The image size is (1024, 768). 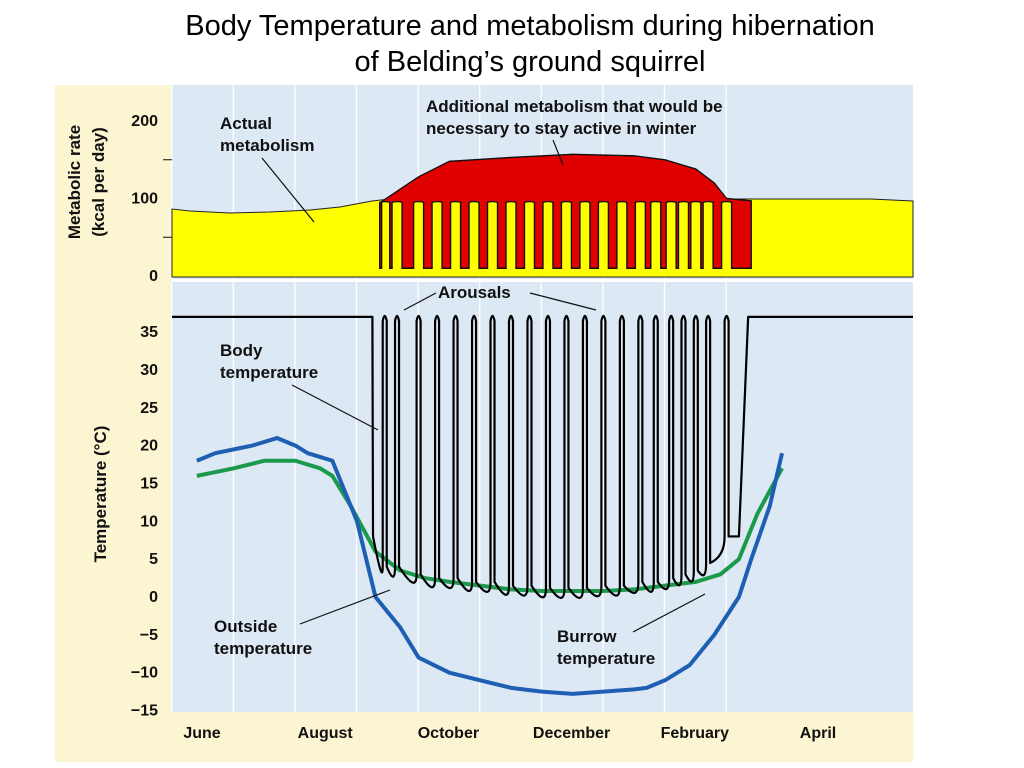 I want to click on temperature-y-tick-label: −5, so click(x=149, y=635).